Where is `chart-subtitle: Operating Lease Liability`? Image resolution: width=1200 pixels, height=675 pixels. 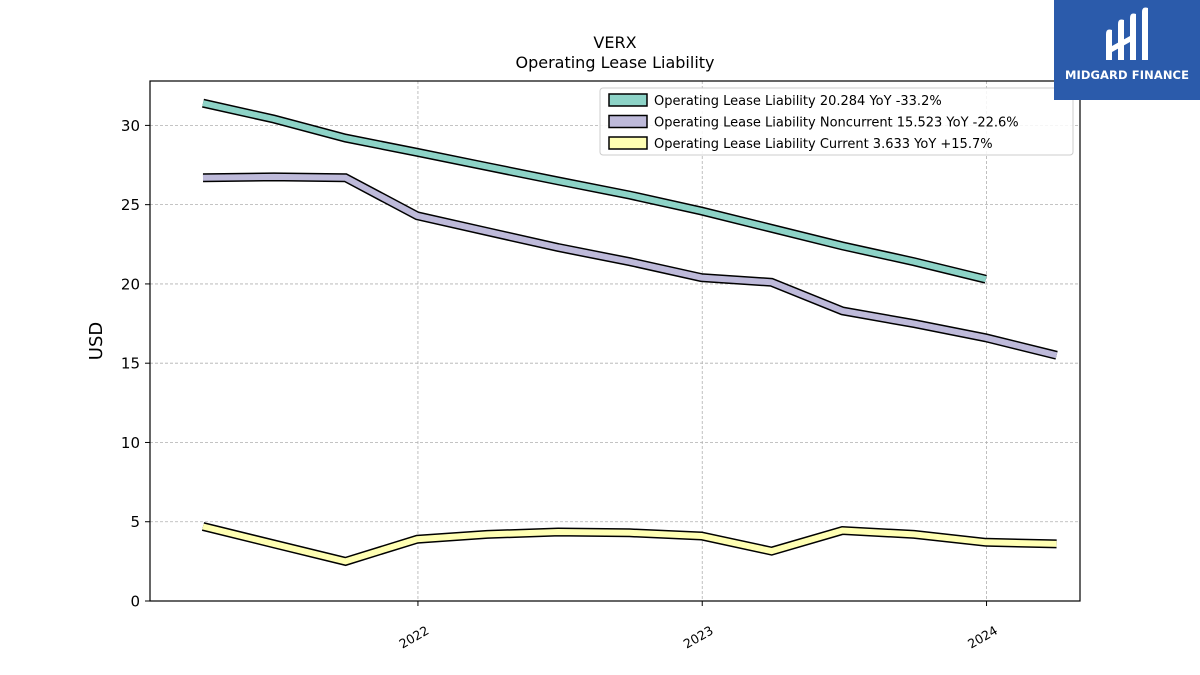
chart-subtitle: Operating Lease Liability is located at coordinates (614, 62).